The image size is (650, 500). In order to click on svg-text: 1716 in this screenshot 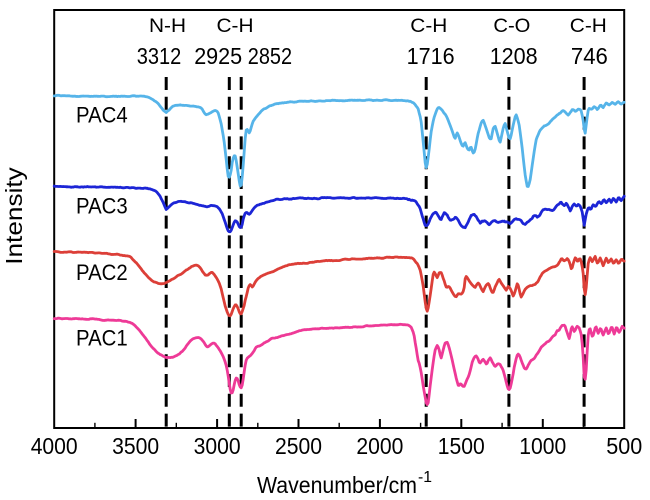, I will do `click(431, 56)`.